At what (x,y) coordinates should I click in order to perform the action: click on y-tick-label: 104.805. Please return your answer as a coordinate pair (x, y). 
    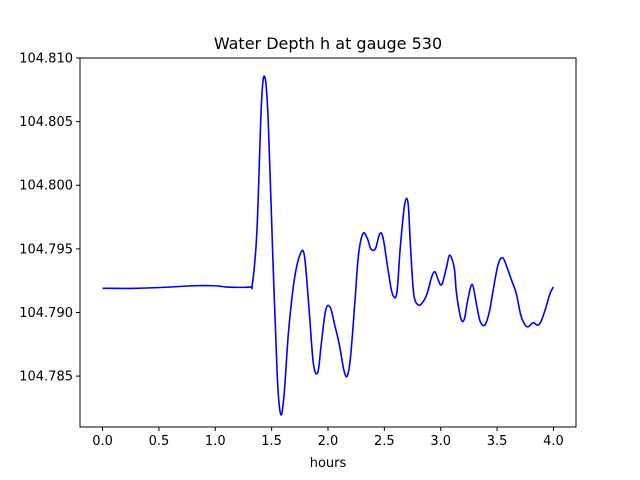
    Looking at the image, I should click on (46, 122).